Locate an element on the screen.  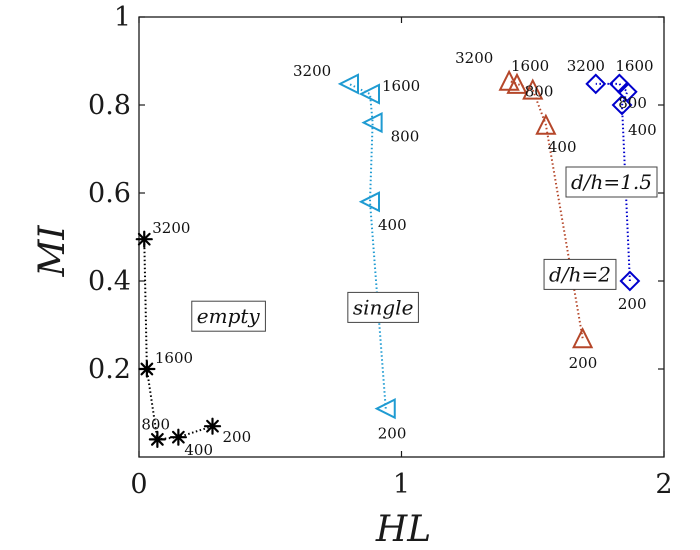
point-label-empty: 400 is located at coordinates (198, 450).